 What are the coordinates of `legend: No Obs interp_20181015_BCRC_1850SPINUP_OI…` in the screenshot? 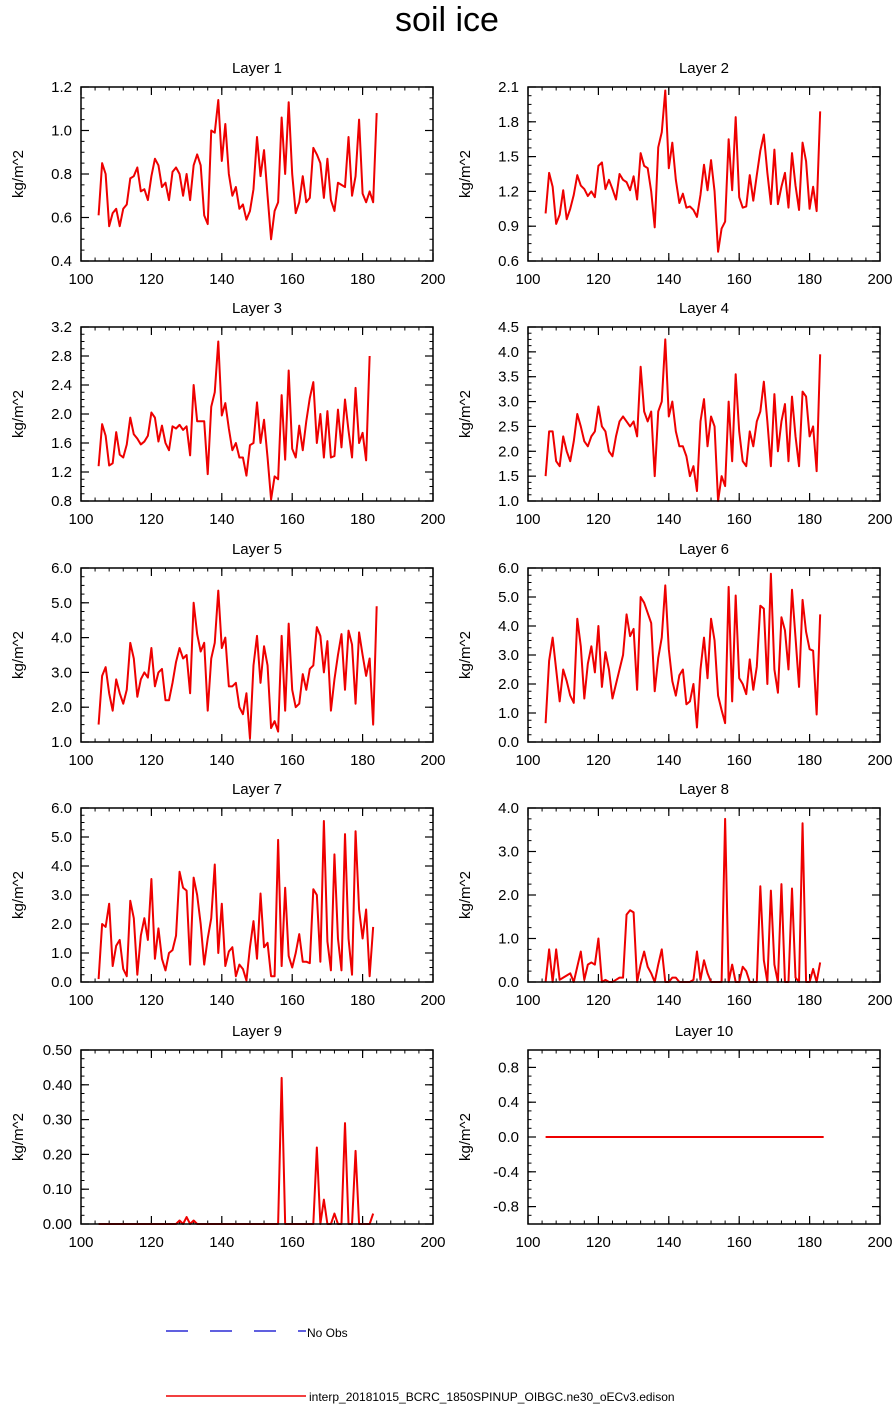 It's located at (420, 1365).